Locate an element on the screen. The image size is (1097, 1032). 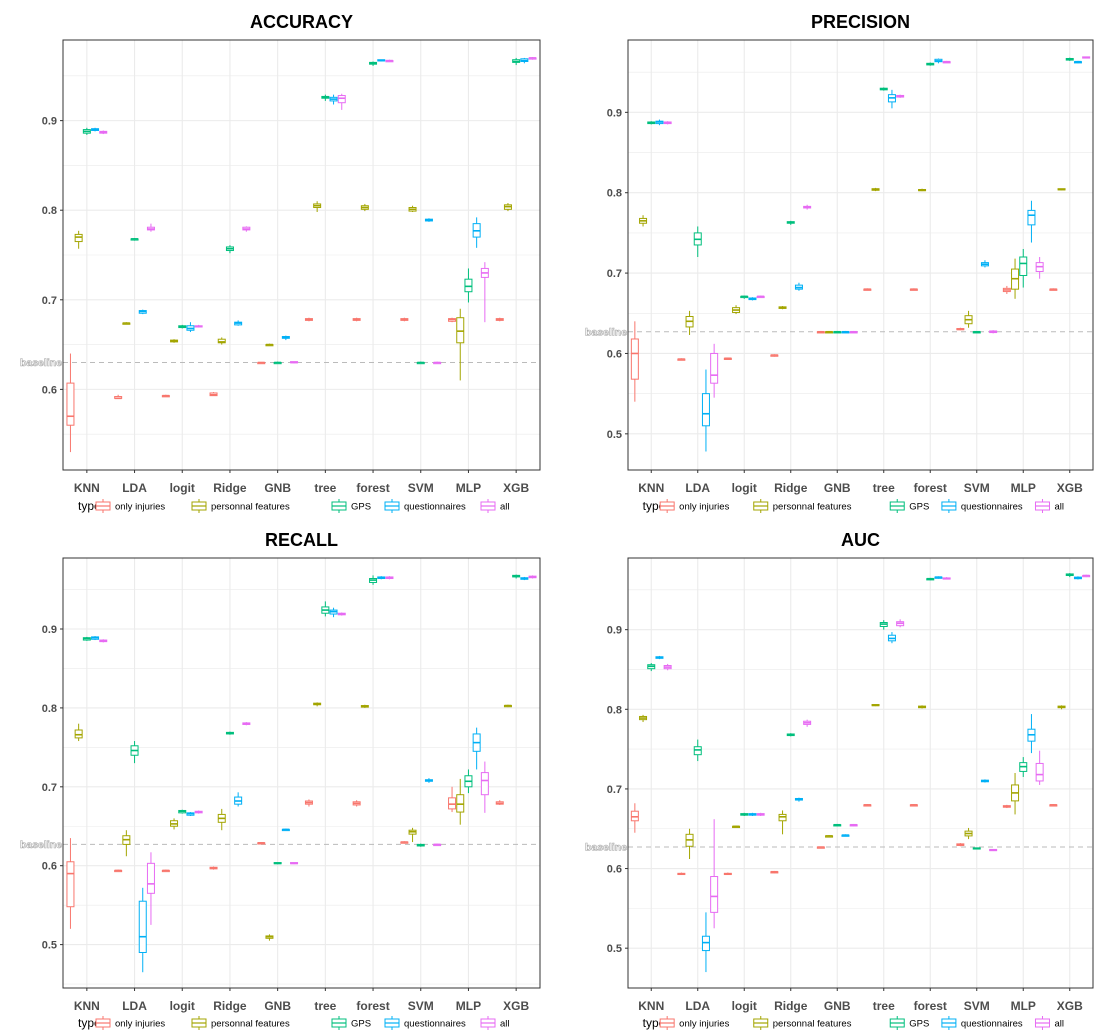
box-personnal-features-KNN is located at coordinates (78, 238).